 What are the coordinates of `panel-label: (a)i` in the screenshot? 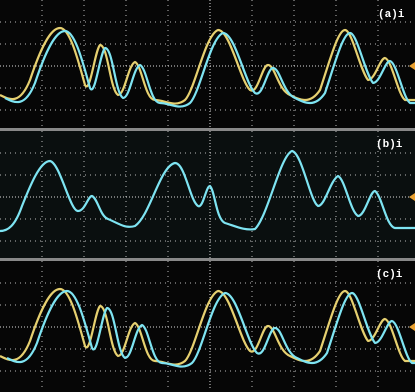 It's located at (391, 15).